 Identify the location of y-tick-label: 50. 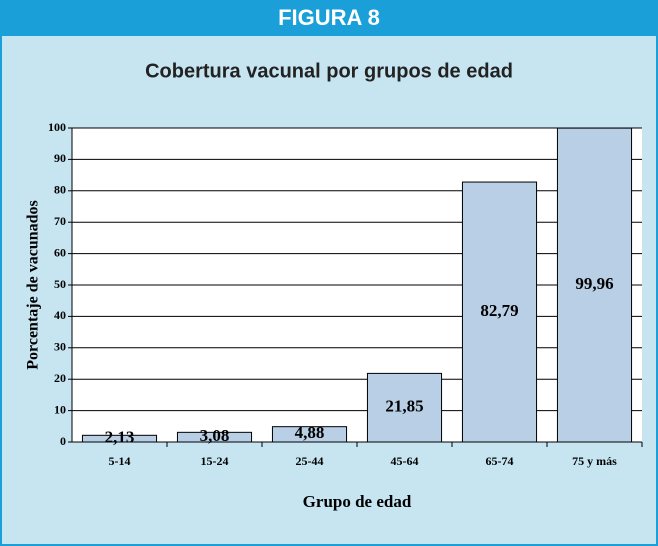
(60, 284).